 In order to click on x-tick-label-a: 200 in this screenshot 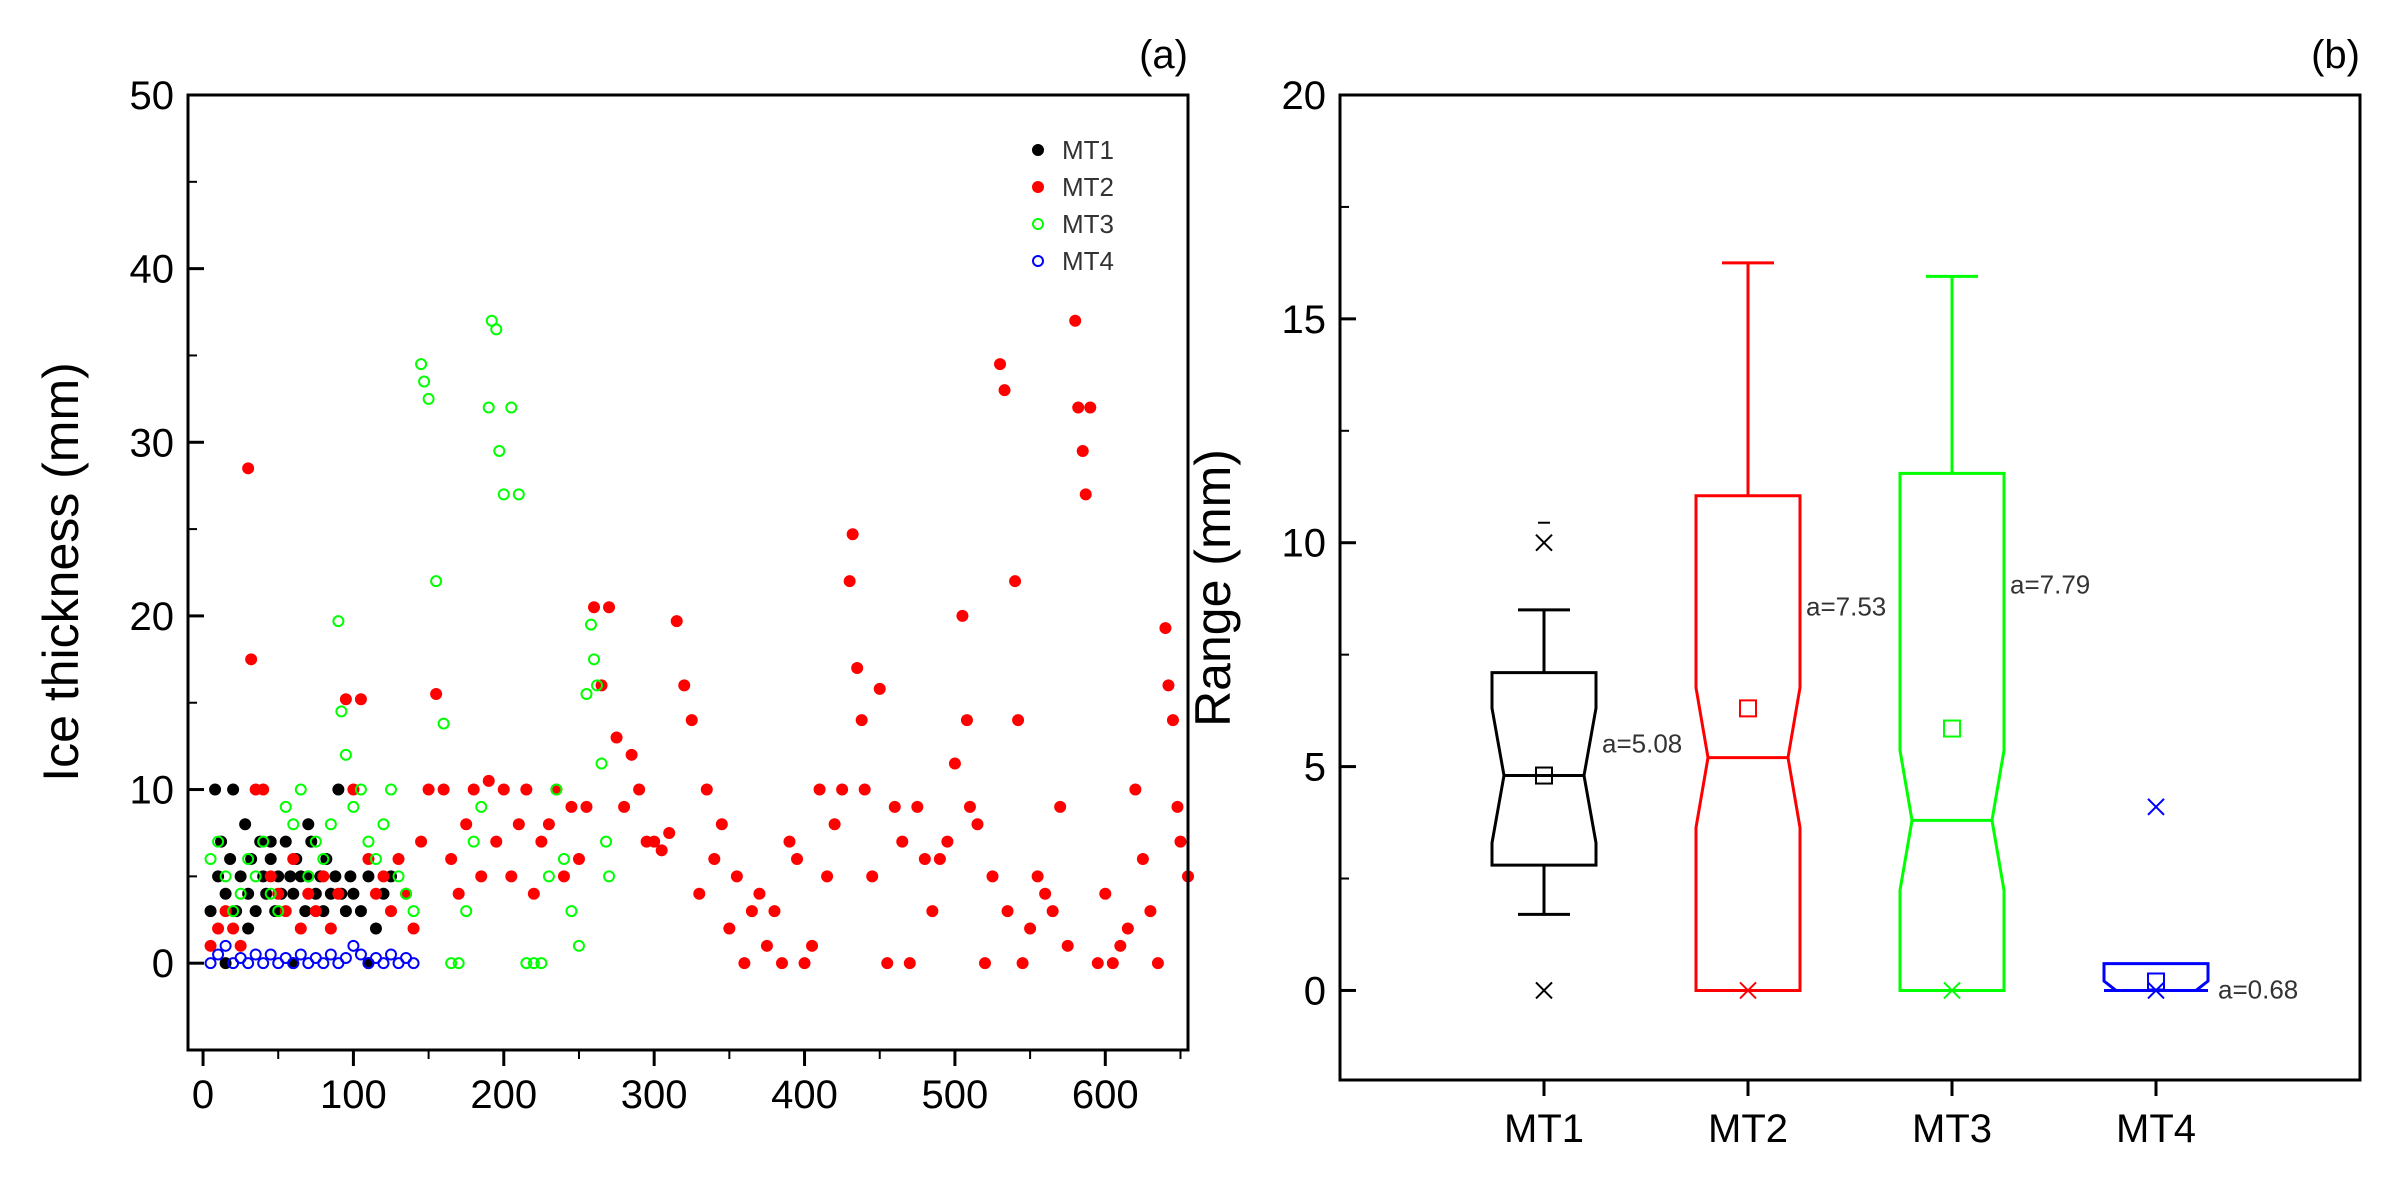, I will do `click(503, 1095)`.